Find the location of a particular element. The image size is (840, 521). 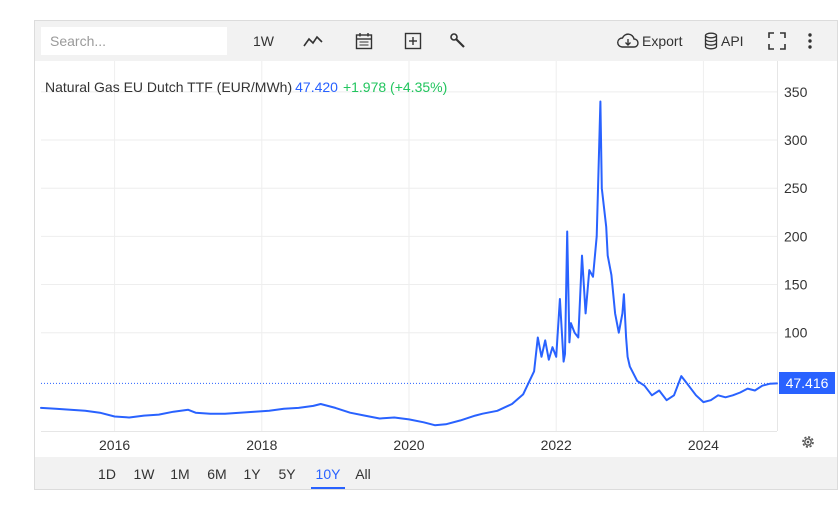

calendar-icon is located at coordinates (364, 41).